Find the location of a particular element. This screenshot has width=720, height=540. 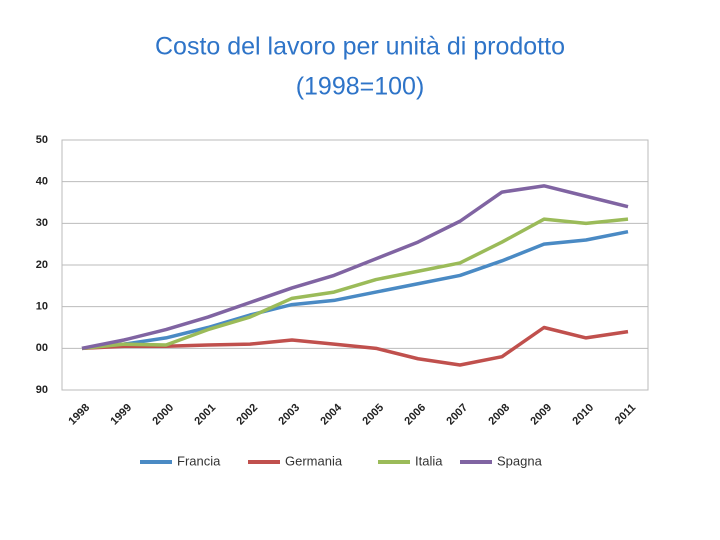

x-tick-label: 2006 is located at coordinates (415, 415).